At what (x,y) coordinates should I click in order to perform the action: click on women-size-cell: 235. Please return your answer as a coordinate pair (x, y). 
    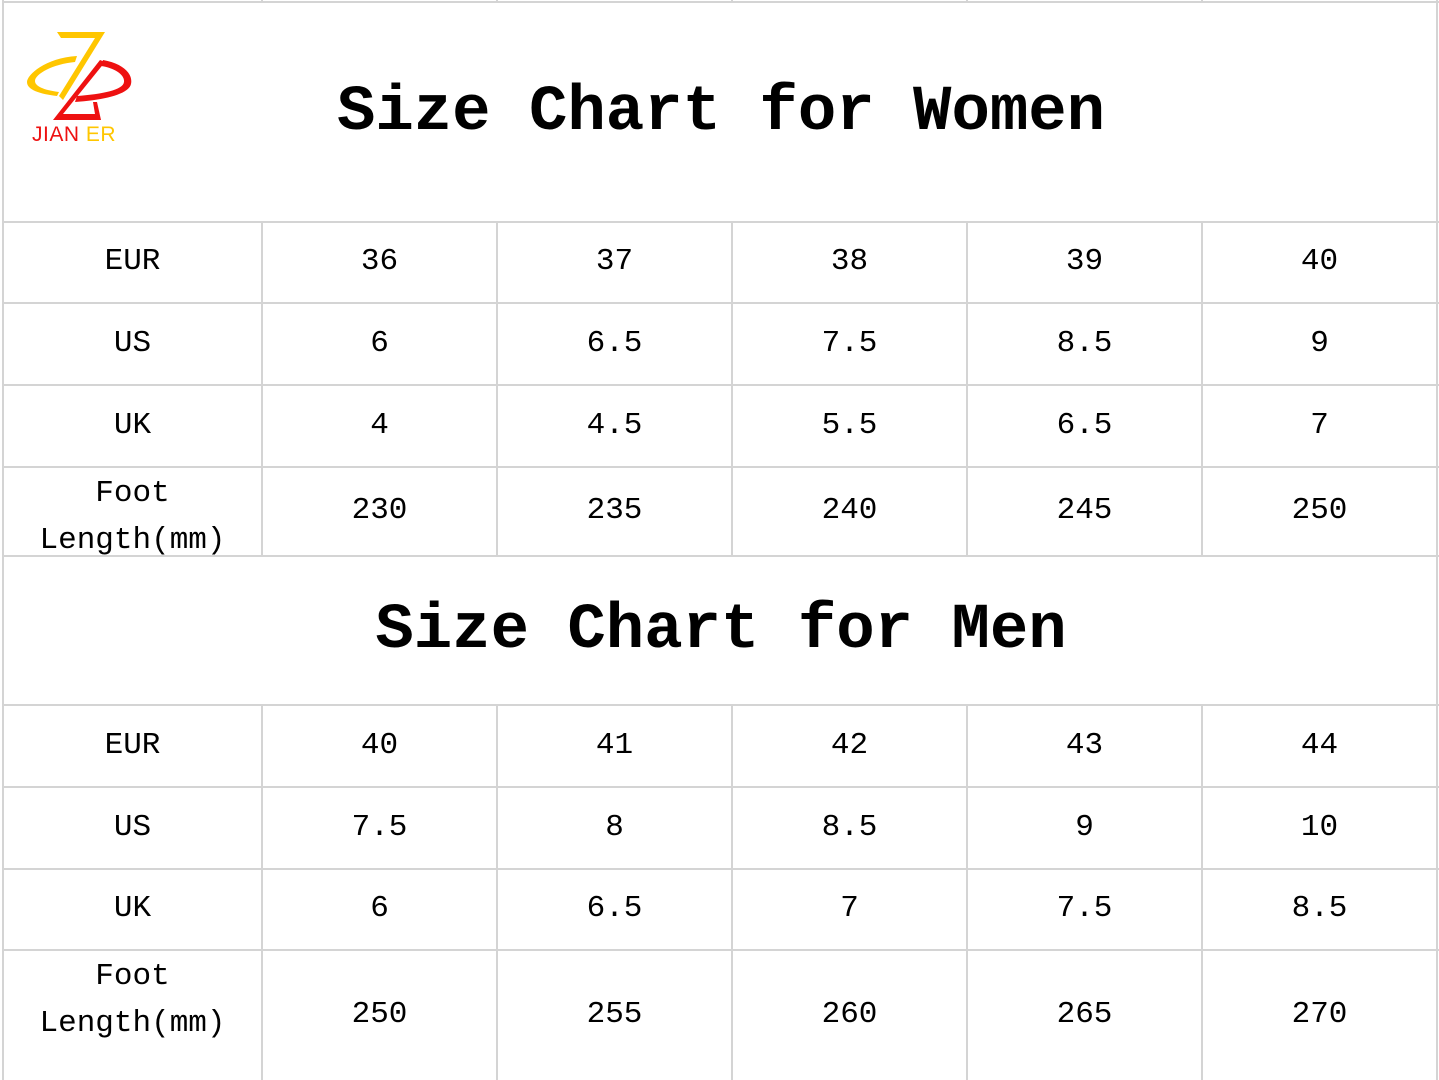
    Looking at the image, I should click on (614, 511).